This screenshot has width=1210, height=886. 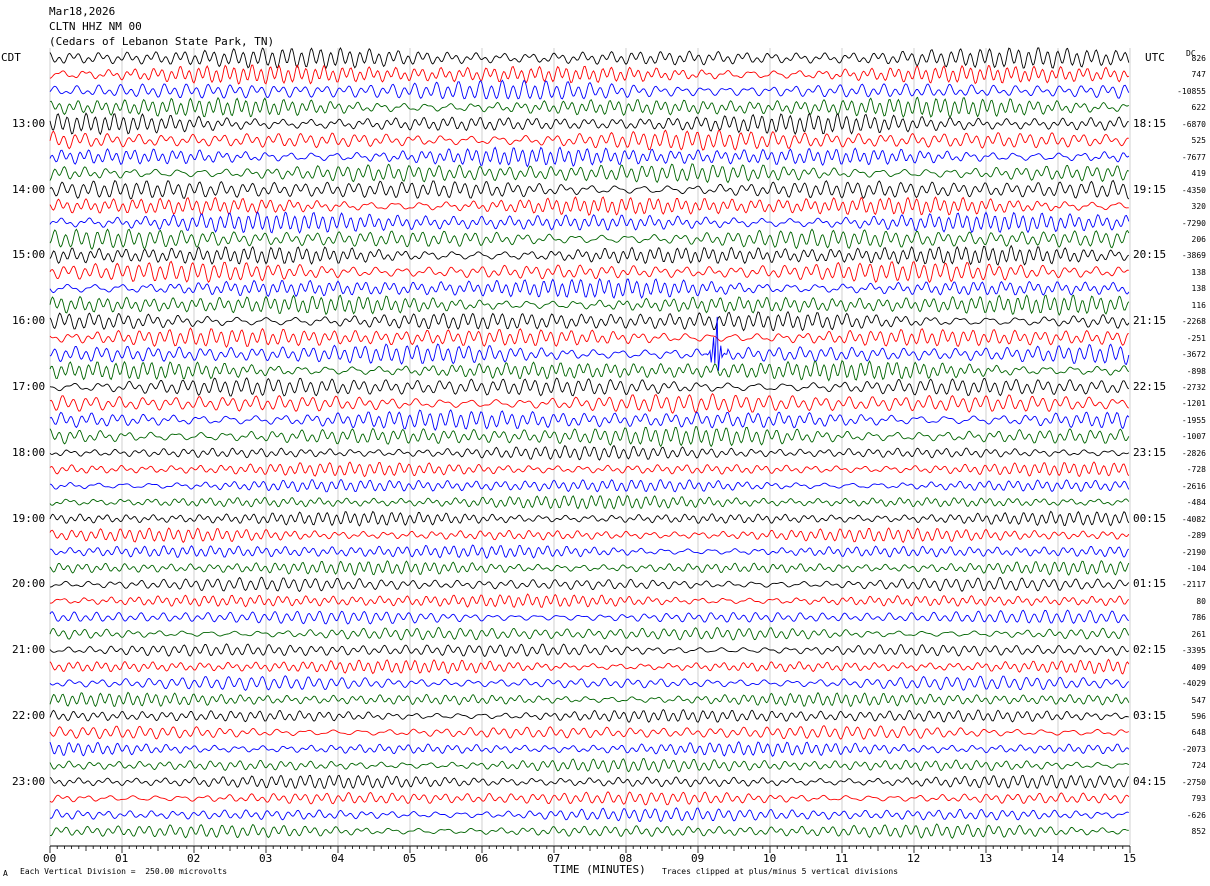 What do you see at coordinates (50, 858) in the screenshot?
I see `x-tick-label-00: 00` at bounding box center [50, 858].